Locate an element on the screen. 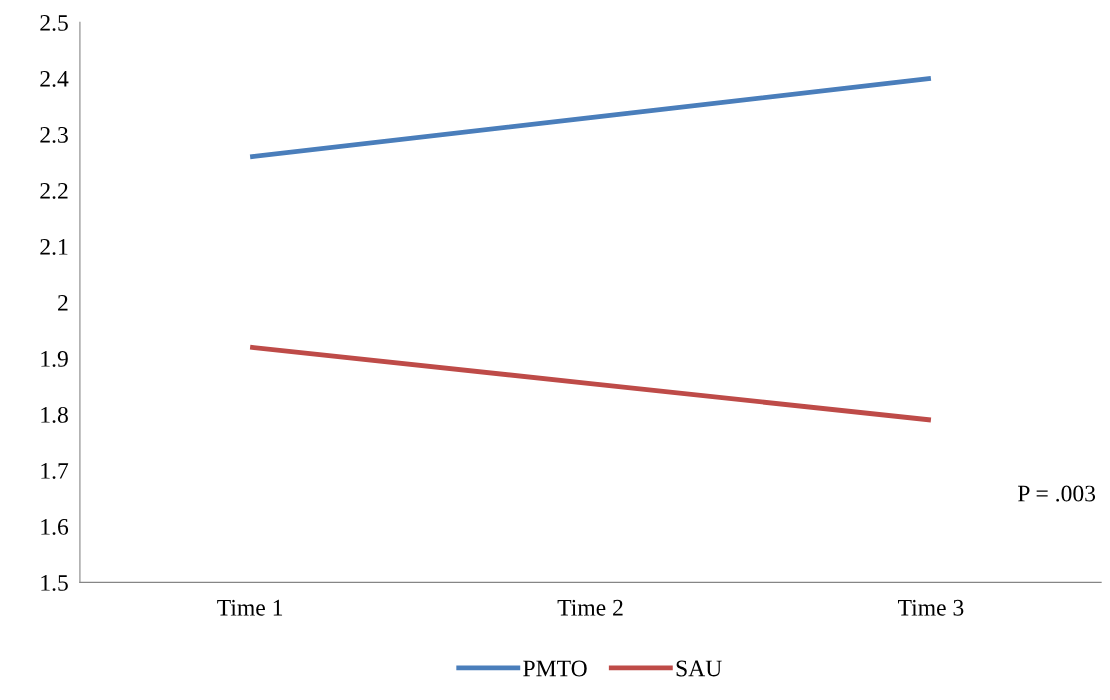 The height and width of the screenshot is (700, 1110). y-tick-label: 1.8 is located at coordinates (54, 414).